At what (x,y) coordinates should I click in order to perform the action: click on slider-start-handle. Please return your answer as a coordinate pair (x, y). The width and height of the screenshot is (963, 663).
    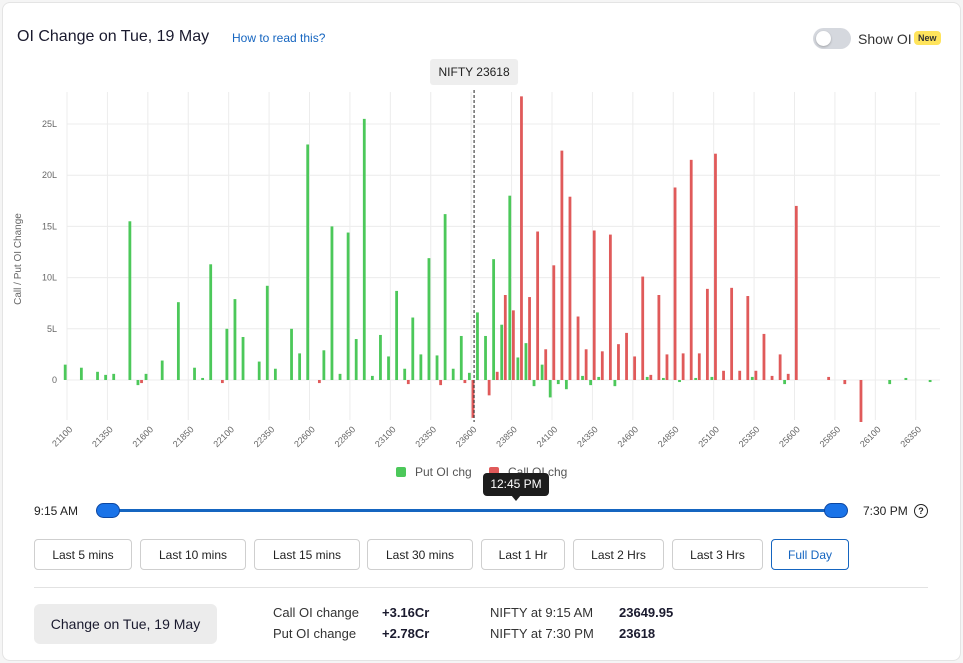
    Looking at the image, I should click on (108, 510).